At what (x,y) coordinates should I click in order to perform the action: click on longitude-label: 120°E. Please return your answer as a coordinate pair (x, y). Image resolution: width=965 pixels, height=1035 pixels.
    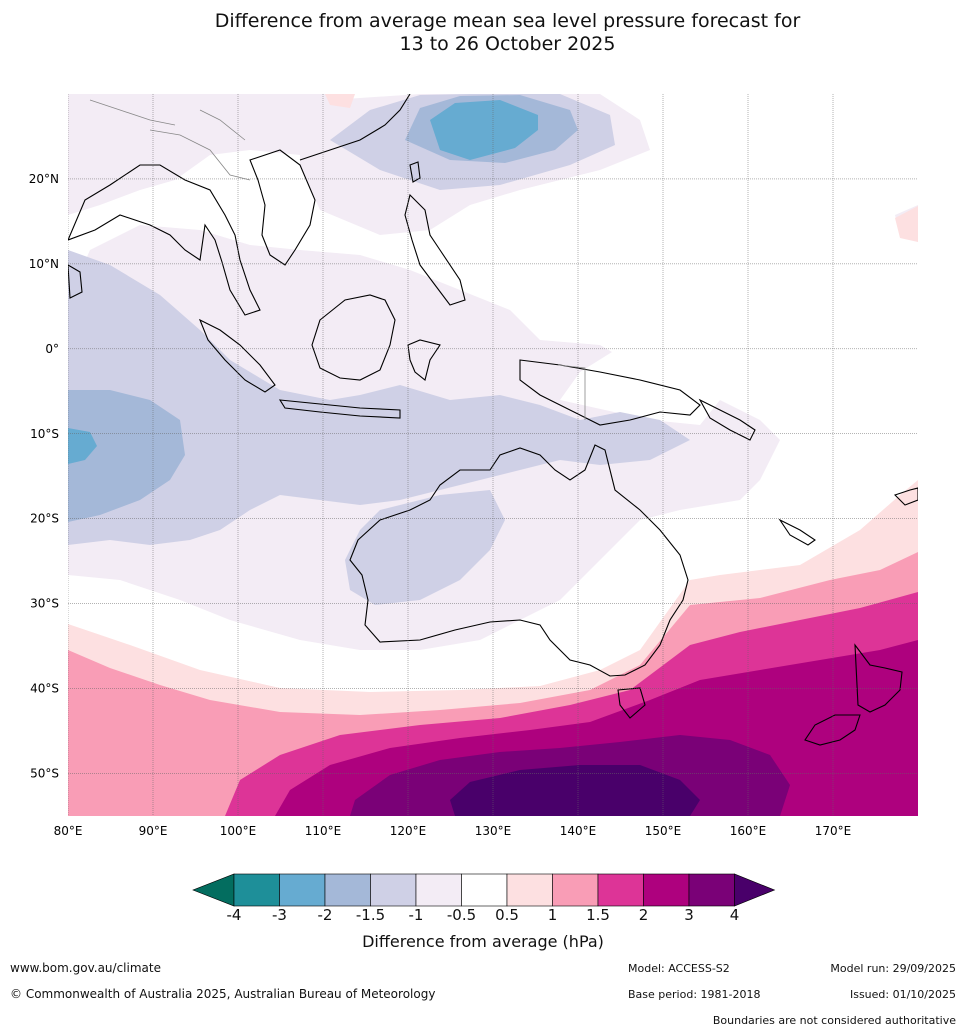
    Looking at the image, I should click on (408, 831).